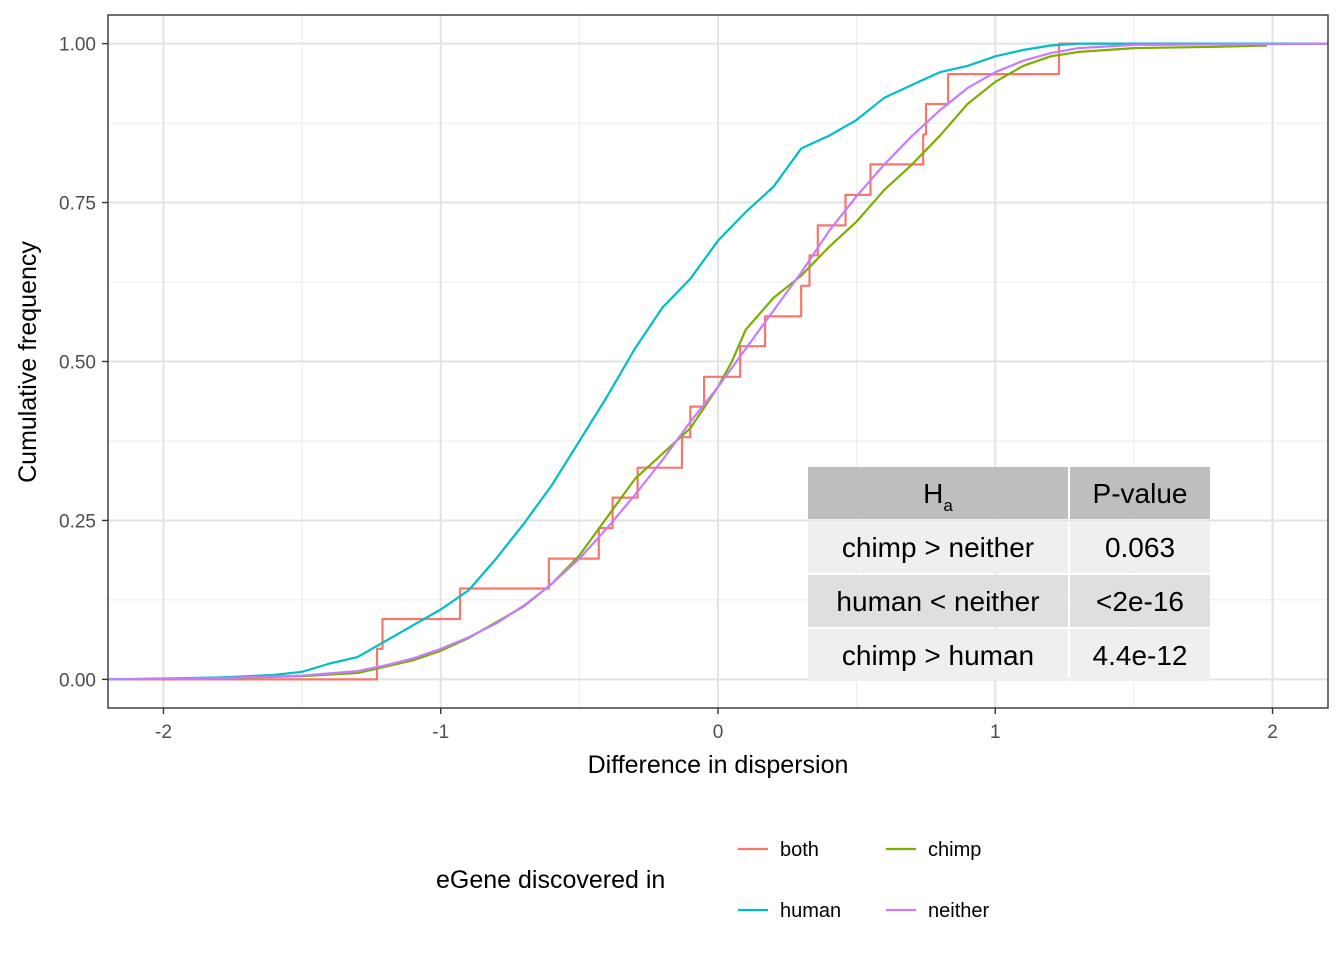 This screenshot has width=1344, height=960. Describe the element at coordinates (1272, 732) in the screenshot. I see `x-tick-label: 2` at that location.